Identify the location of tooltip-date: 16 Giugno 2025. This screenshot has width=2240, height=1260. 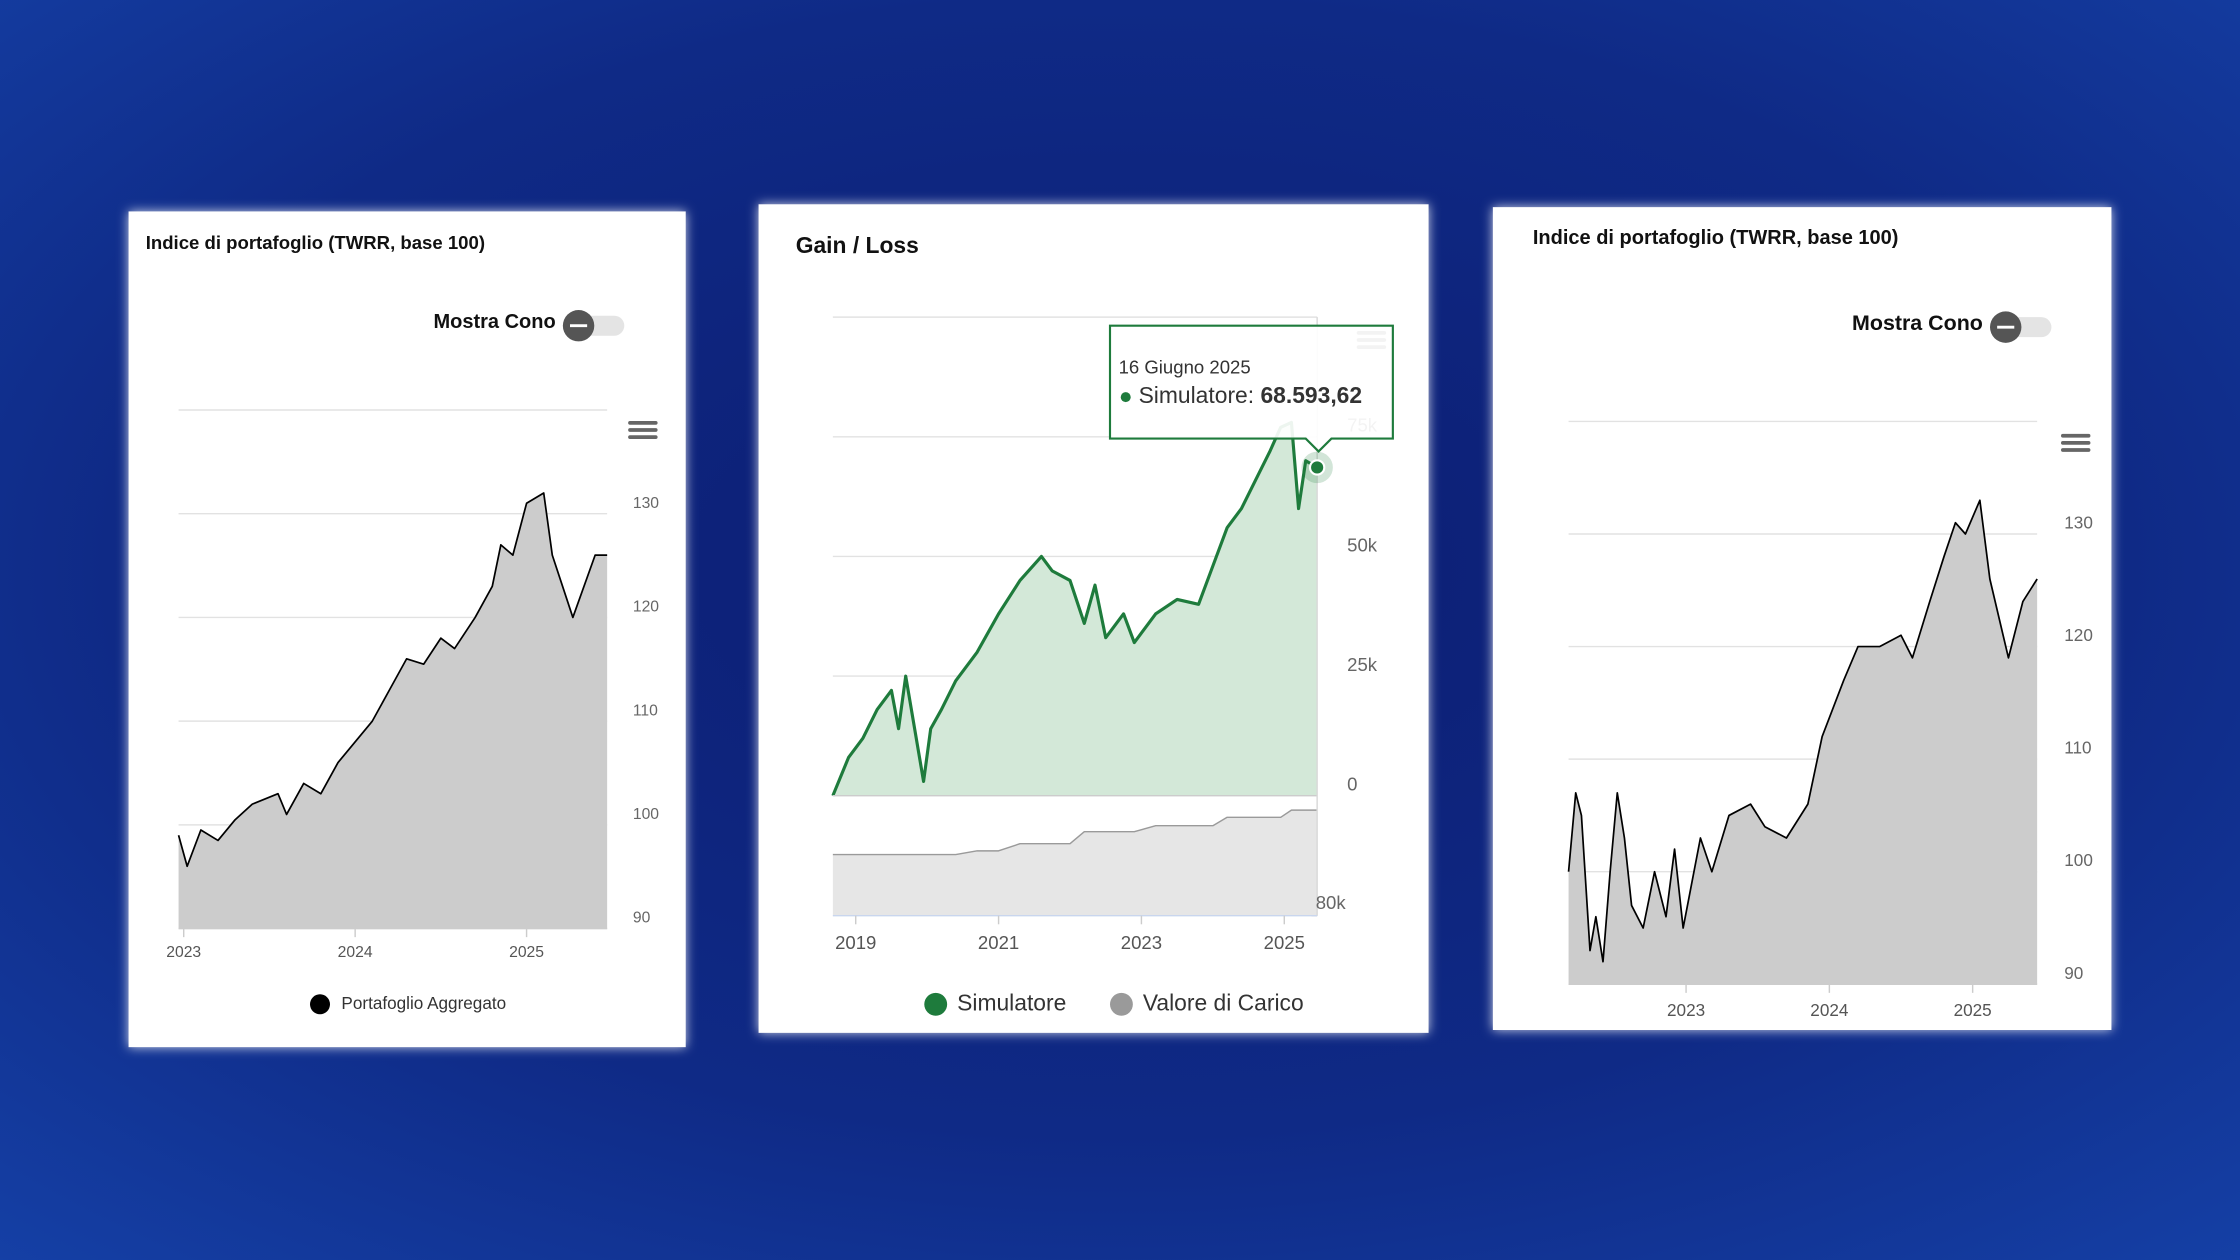
(1185, 366).